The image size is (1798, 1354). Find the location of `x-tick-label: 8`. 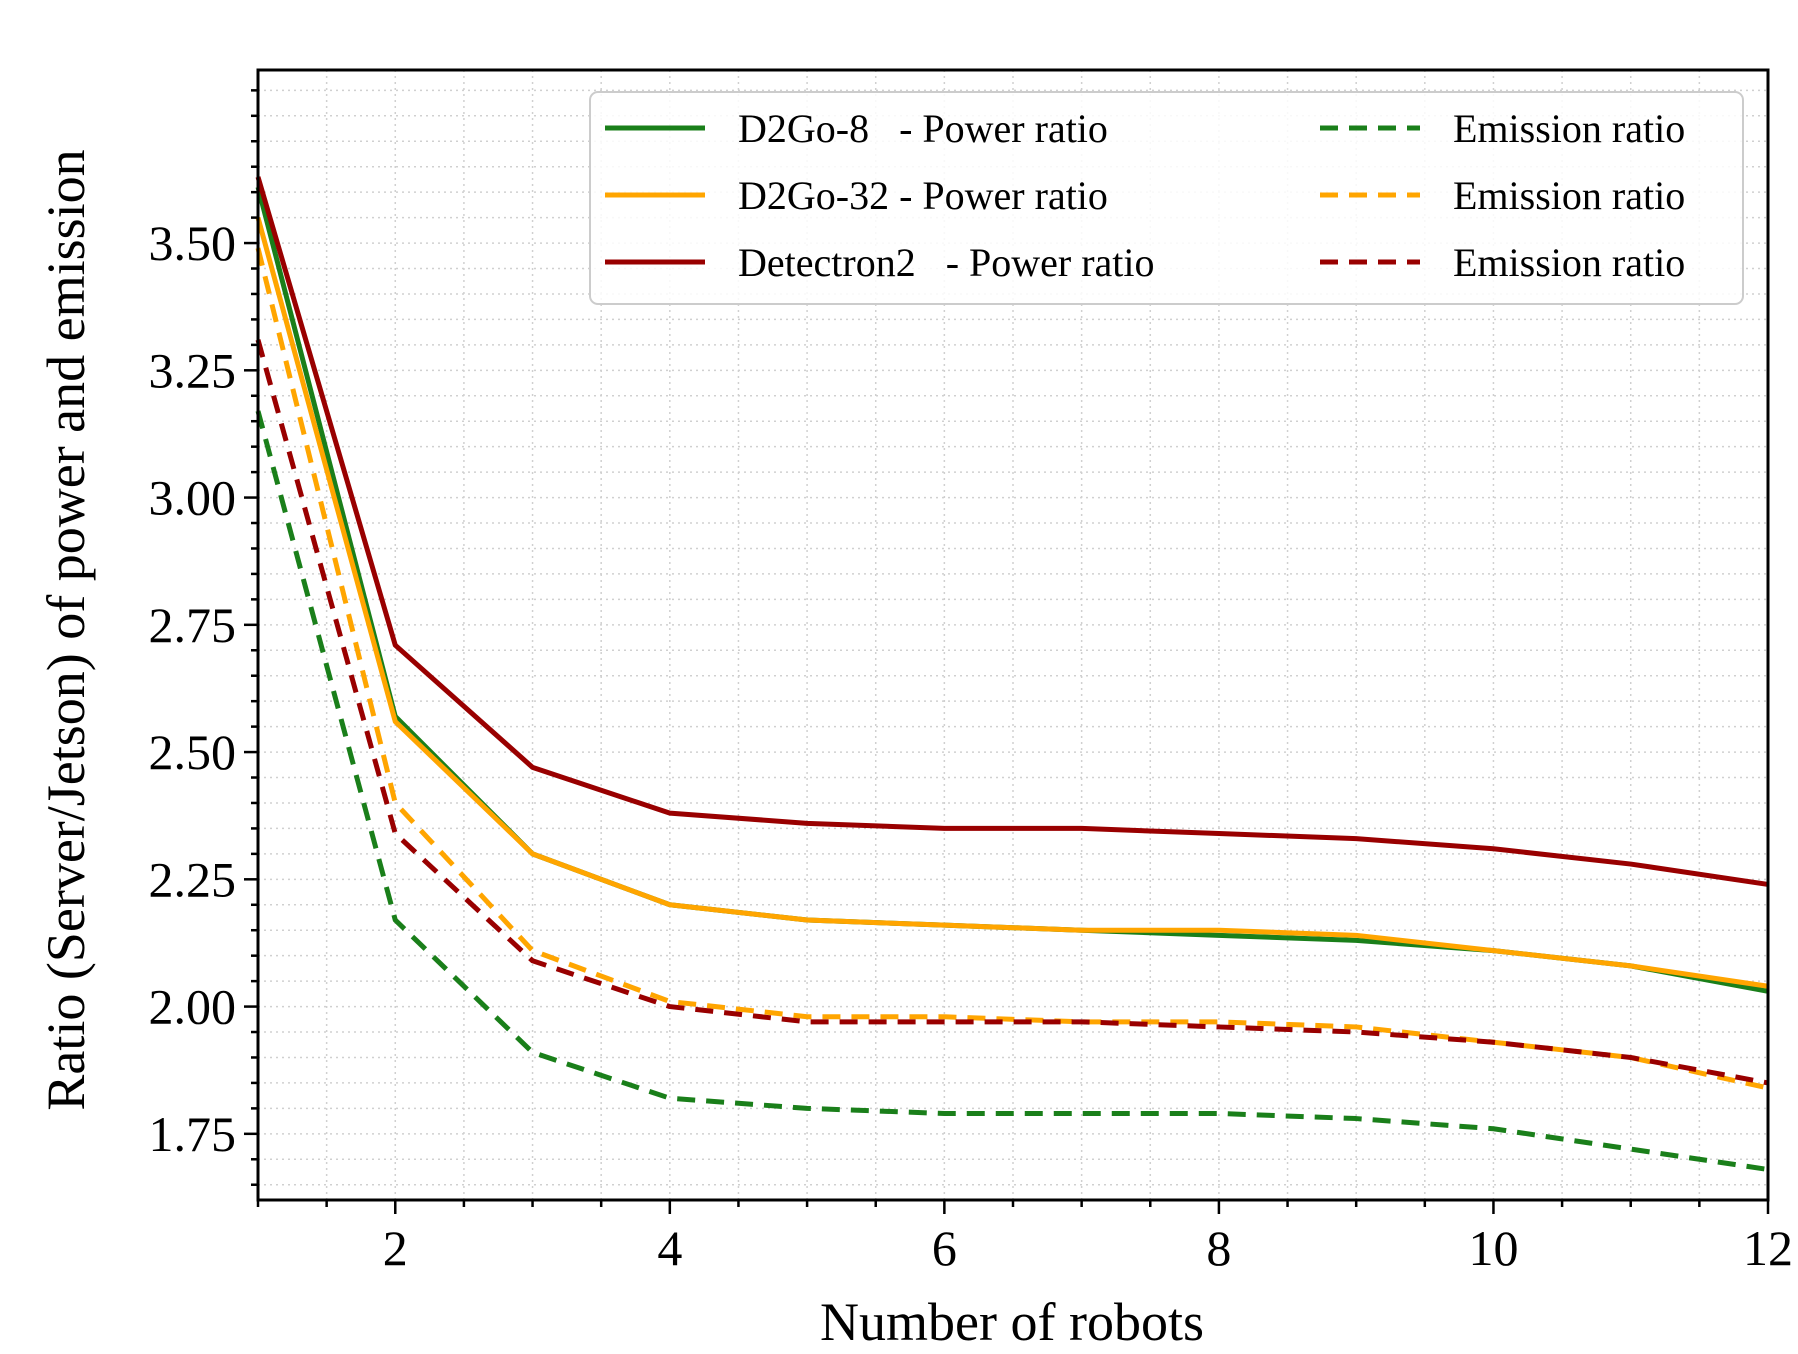

x-tick-label: 8 is located at coordinates (1218, 1248).